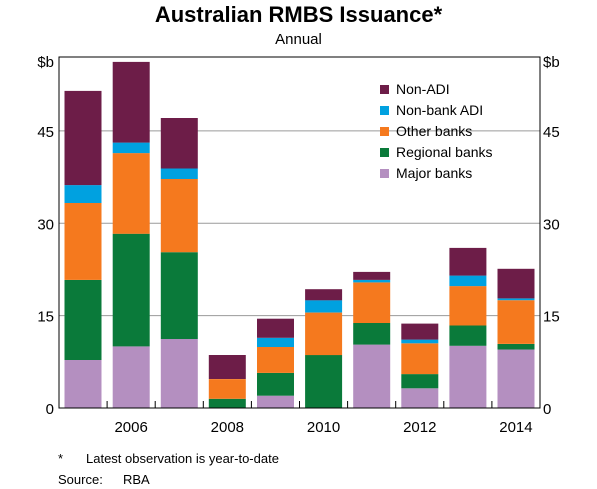  Describe the element at coordinates (130, 427) in the screenshot. I see `x-tick-label: 2006` at that location.